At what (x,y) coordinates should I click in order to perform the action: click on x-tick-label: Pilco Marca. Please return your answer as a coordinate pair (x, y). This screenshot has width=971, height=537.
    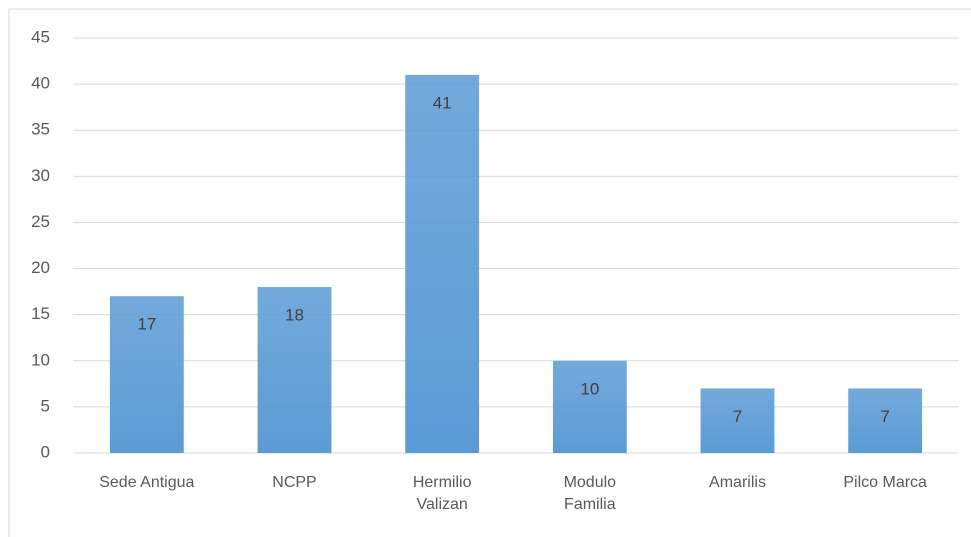
    Looking at the image, I should click on (885, 482).